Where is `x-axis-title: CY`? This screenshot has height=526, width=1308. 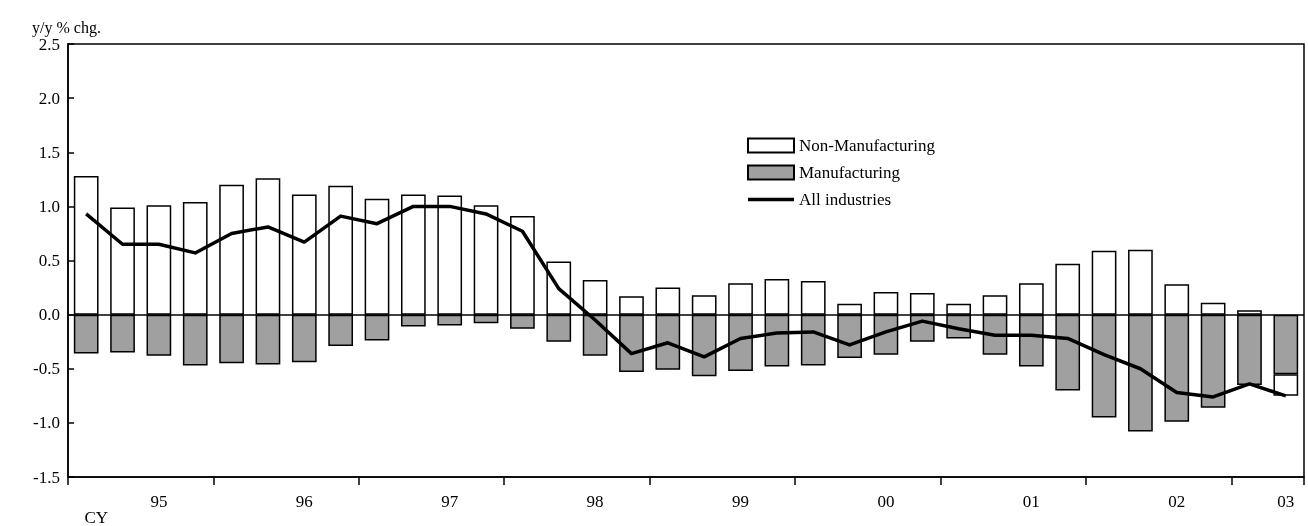 x-axis-title: CY is located at coordinates (96, 517).